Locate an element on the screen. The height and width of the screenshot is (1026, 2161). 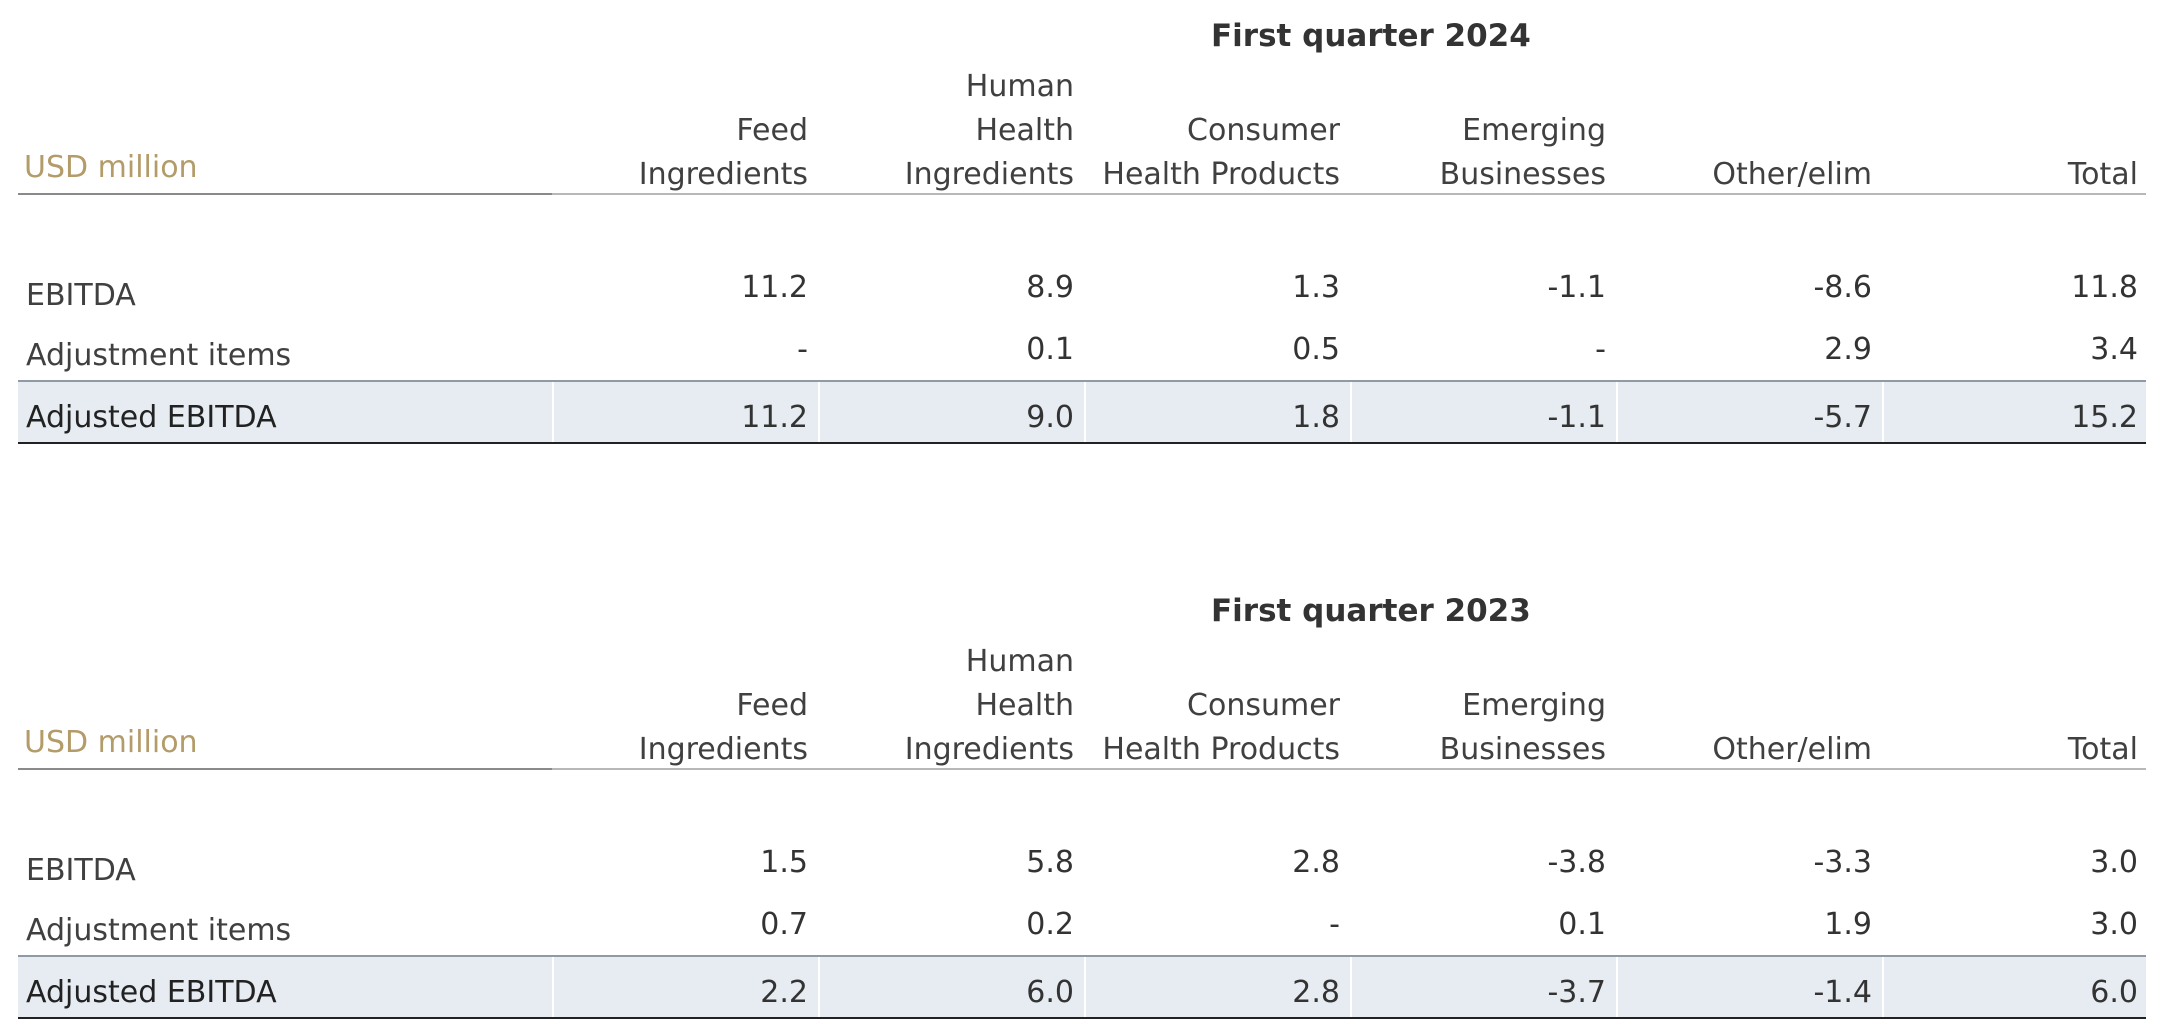
cell-value: 2.2 is located at coordinates (784, 992).